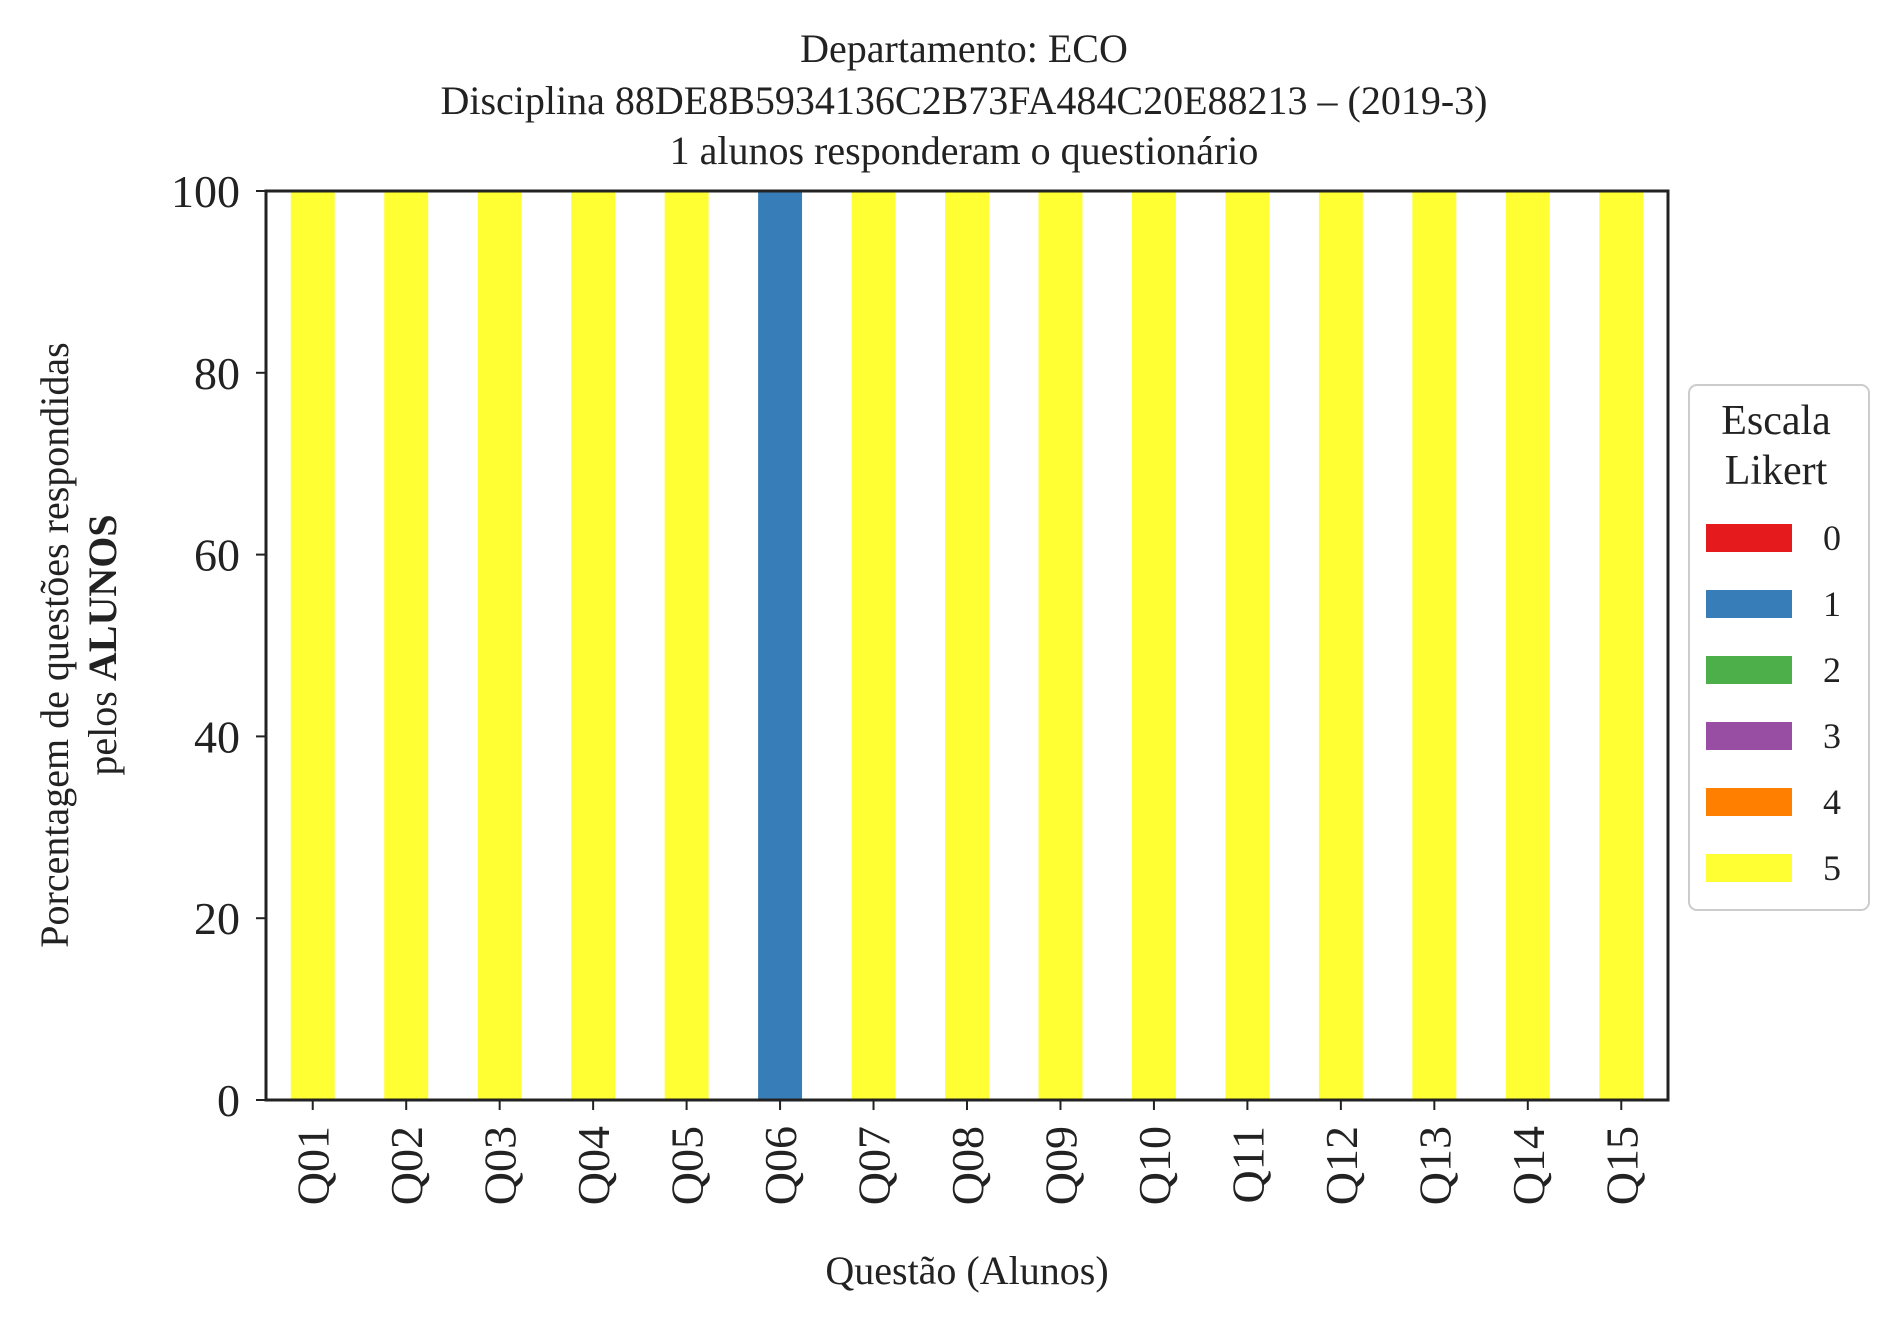  Describe the element at coordinates (1773, 703) in the screenshot. I see `legend-items: 0 1 2 3 4 5` at that location.